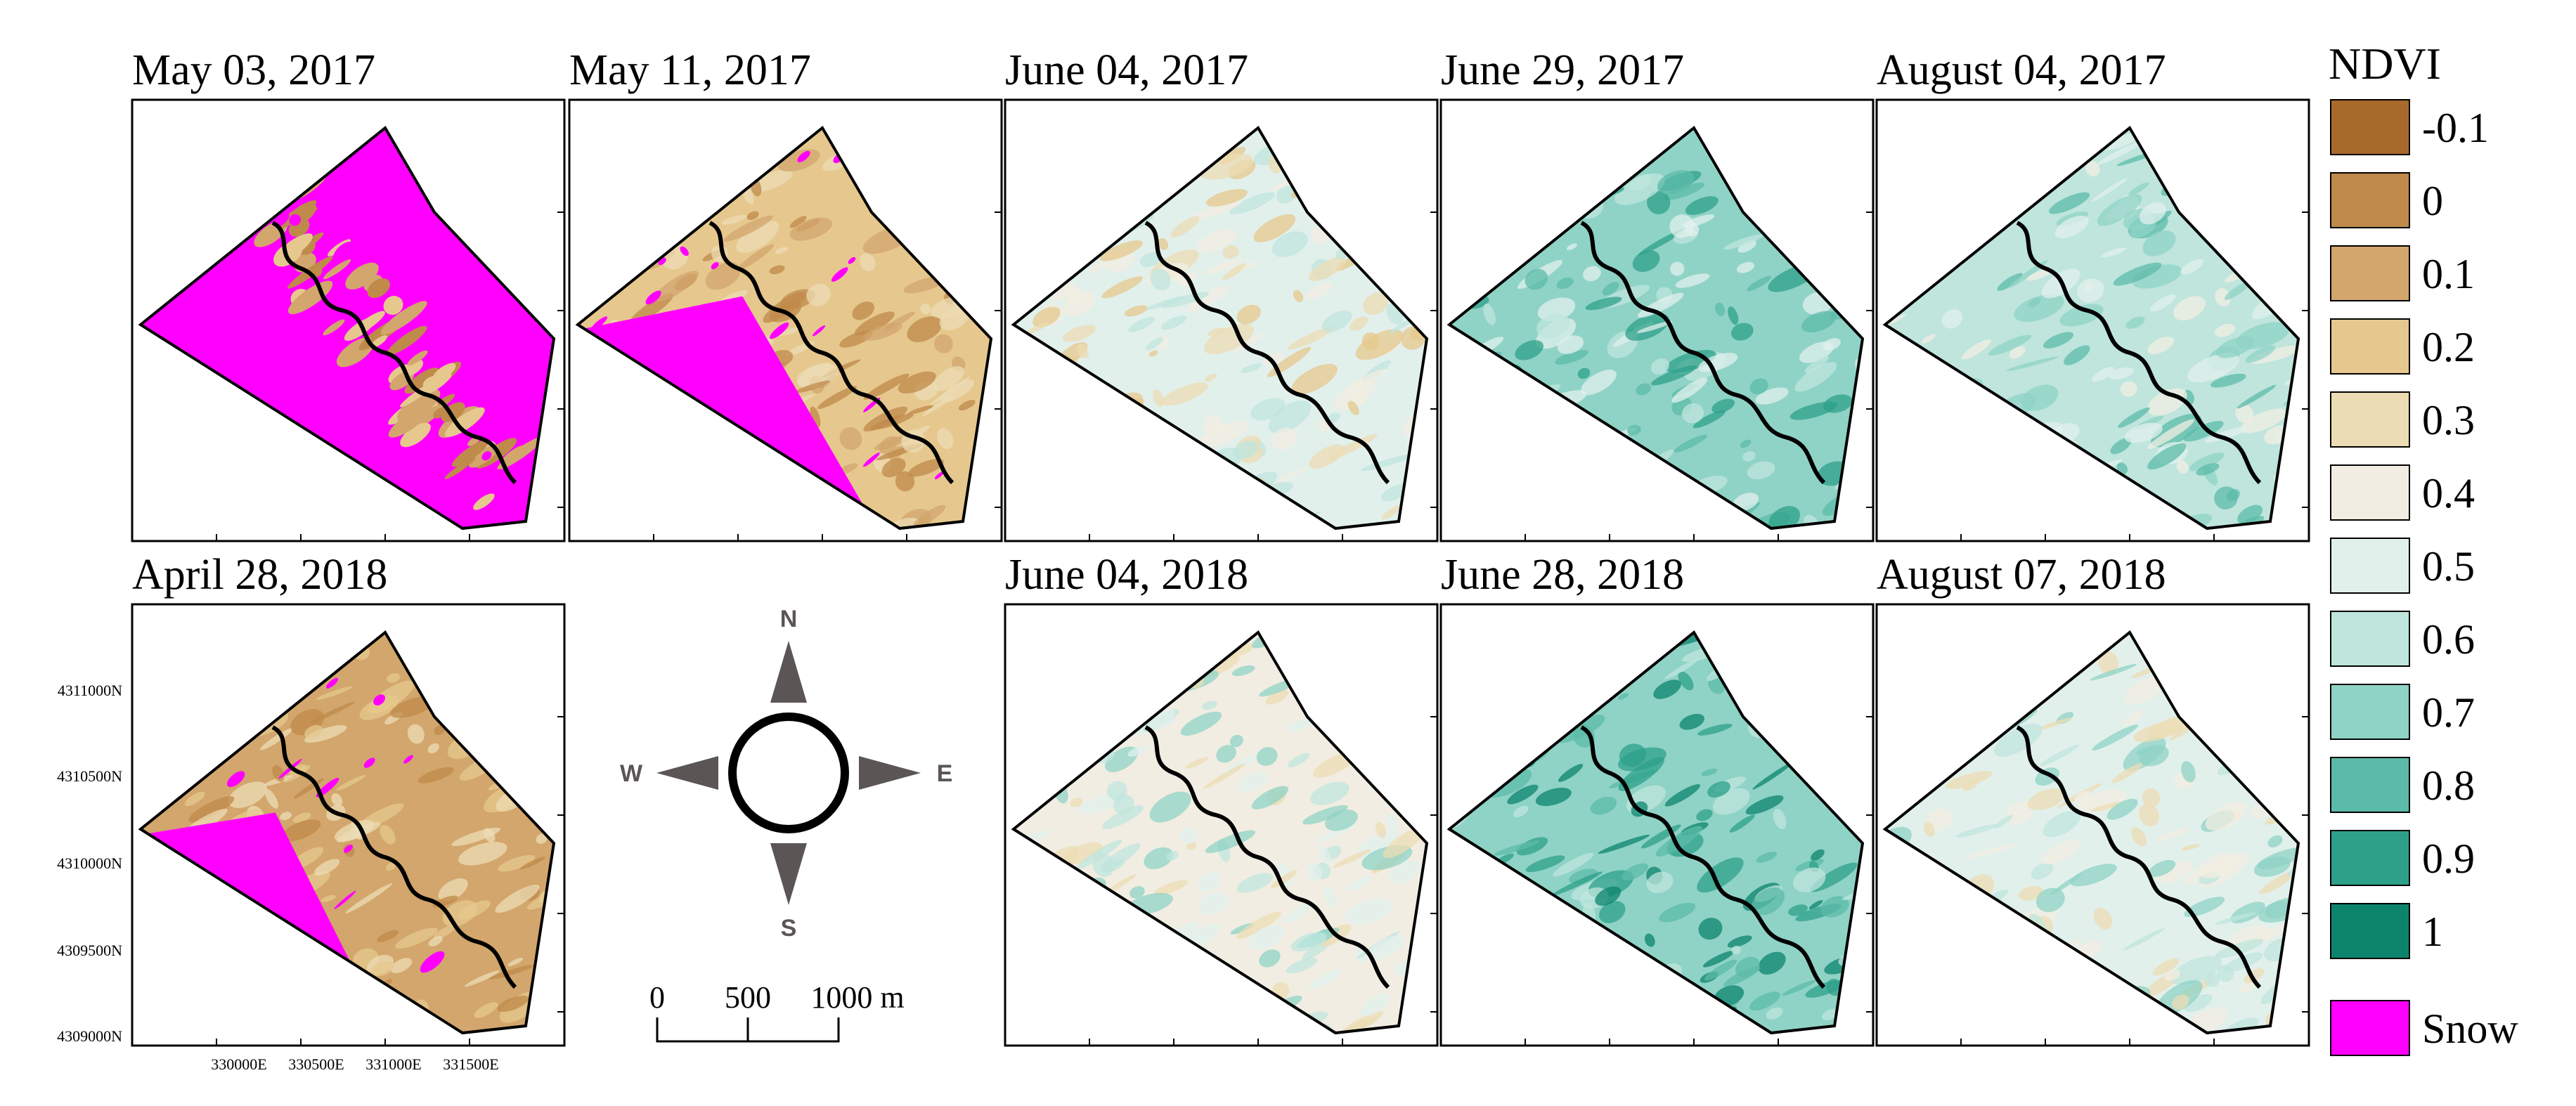 Image resolution: width=2576 pixels, height=1106 pixels. I want to click on map-panel: August 07, 2018, so click(2092, 799).